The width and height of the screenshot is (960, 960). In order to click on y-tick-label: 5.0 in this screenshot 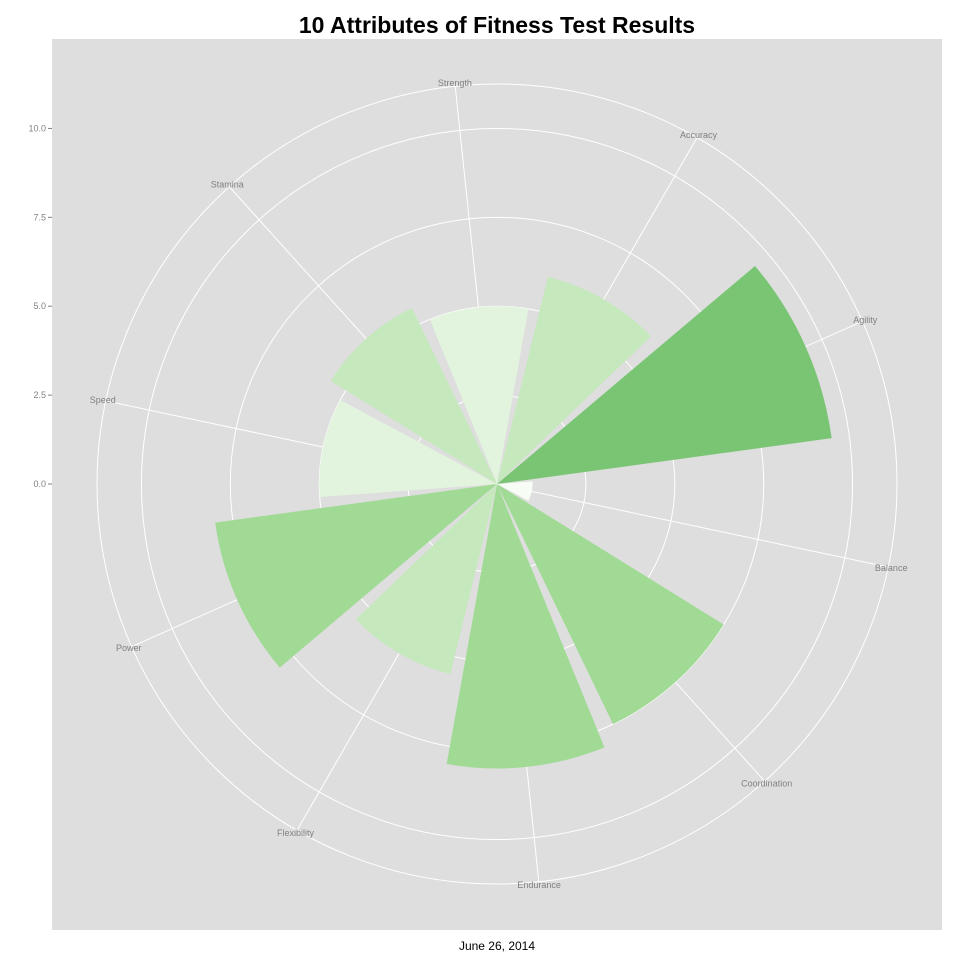, I will do `click(39, 306)`.